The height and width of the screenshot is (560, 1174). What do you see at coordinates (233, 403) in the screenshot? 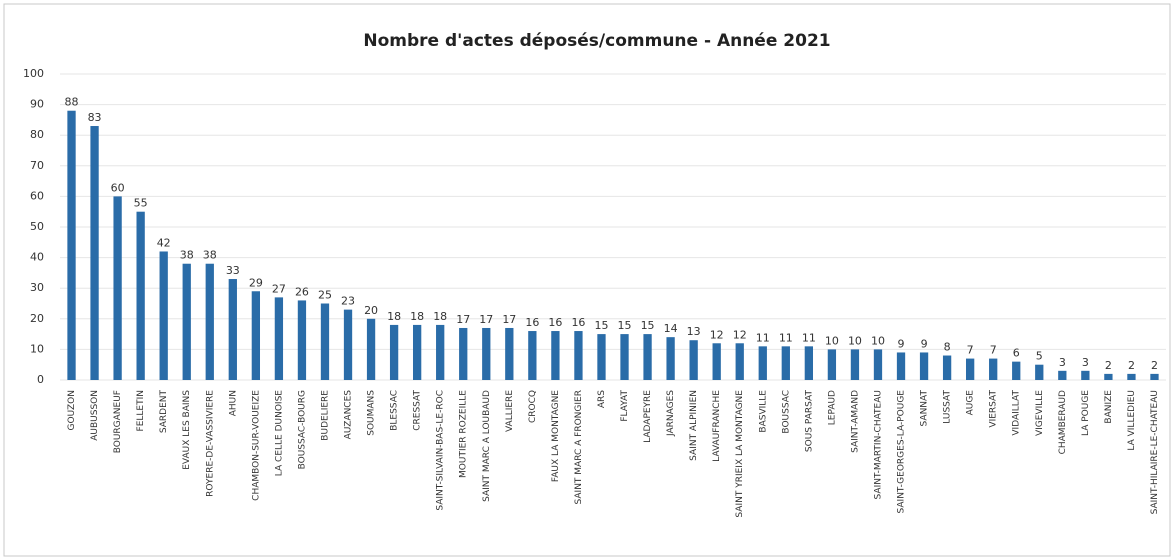
I see `x-tick-label: AHUN` at bounding box center [233, 403].